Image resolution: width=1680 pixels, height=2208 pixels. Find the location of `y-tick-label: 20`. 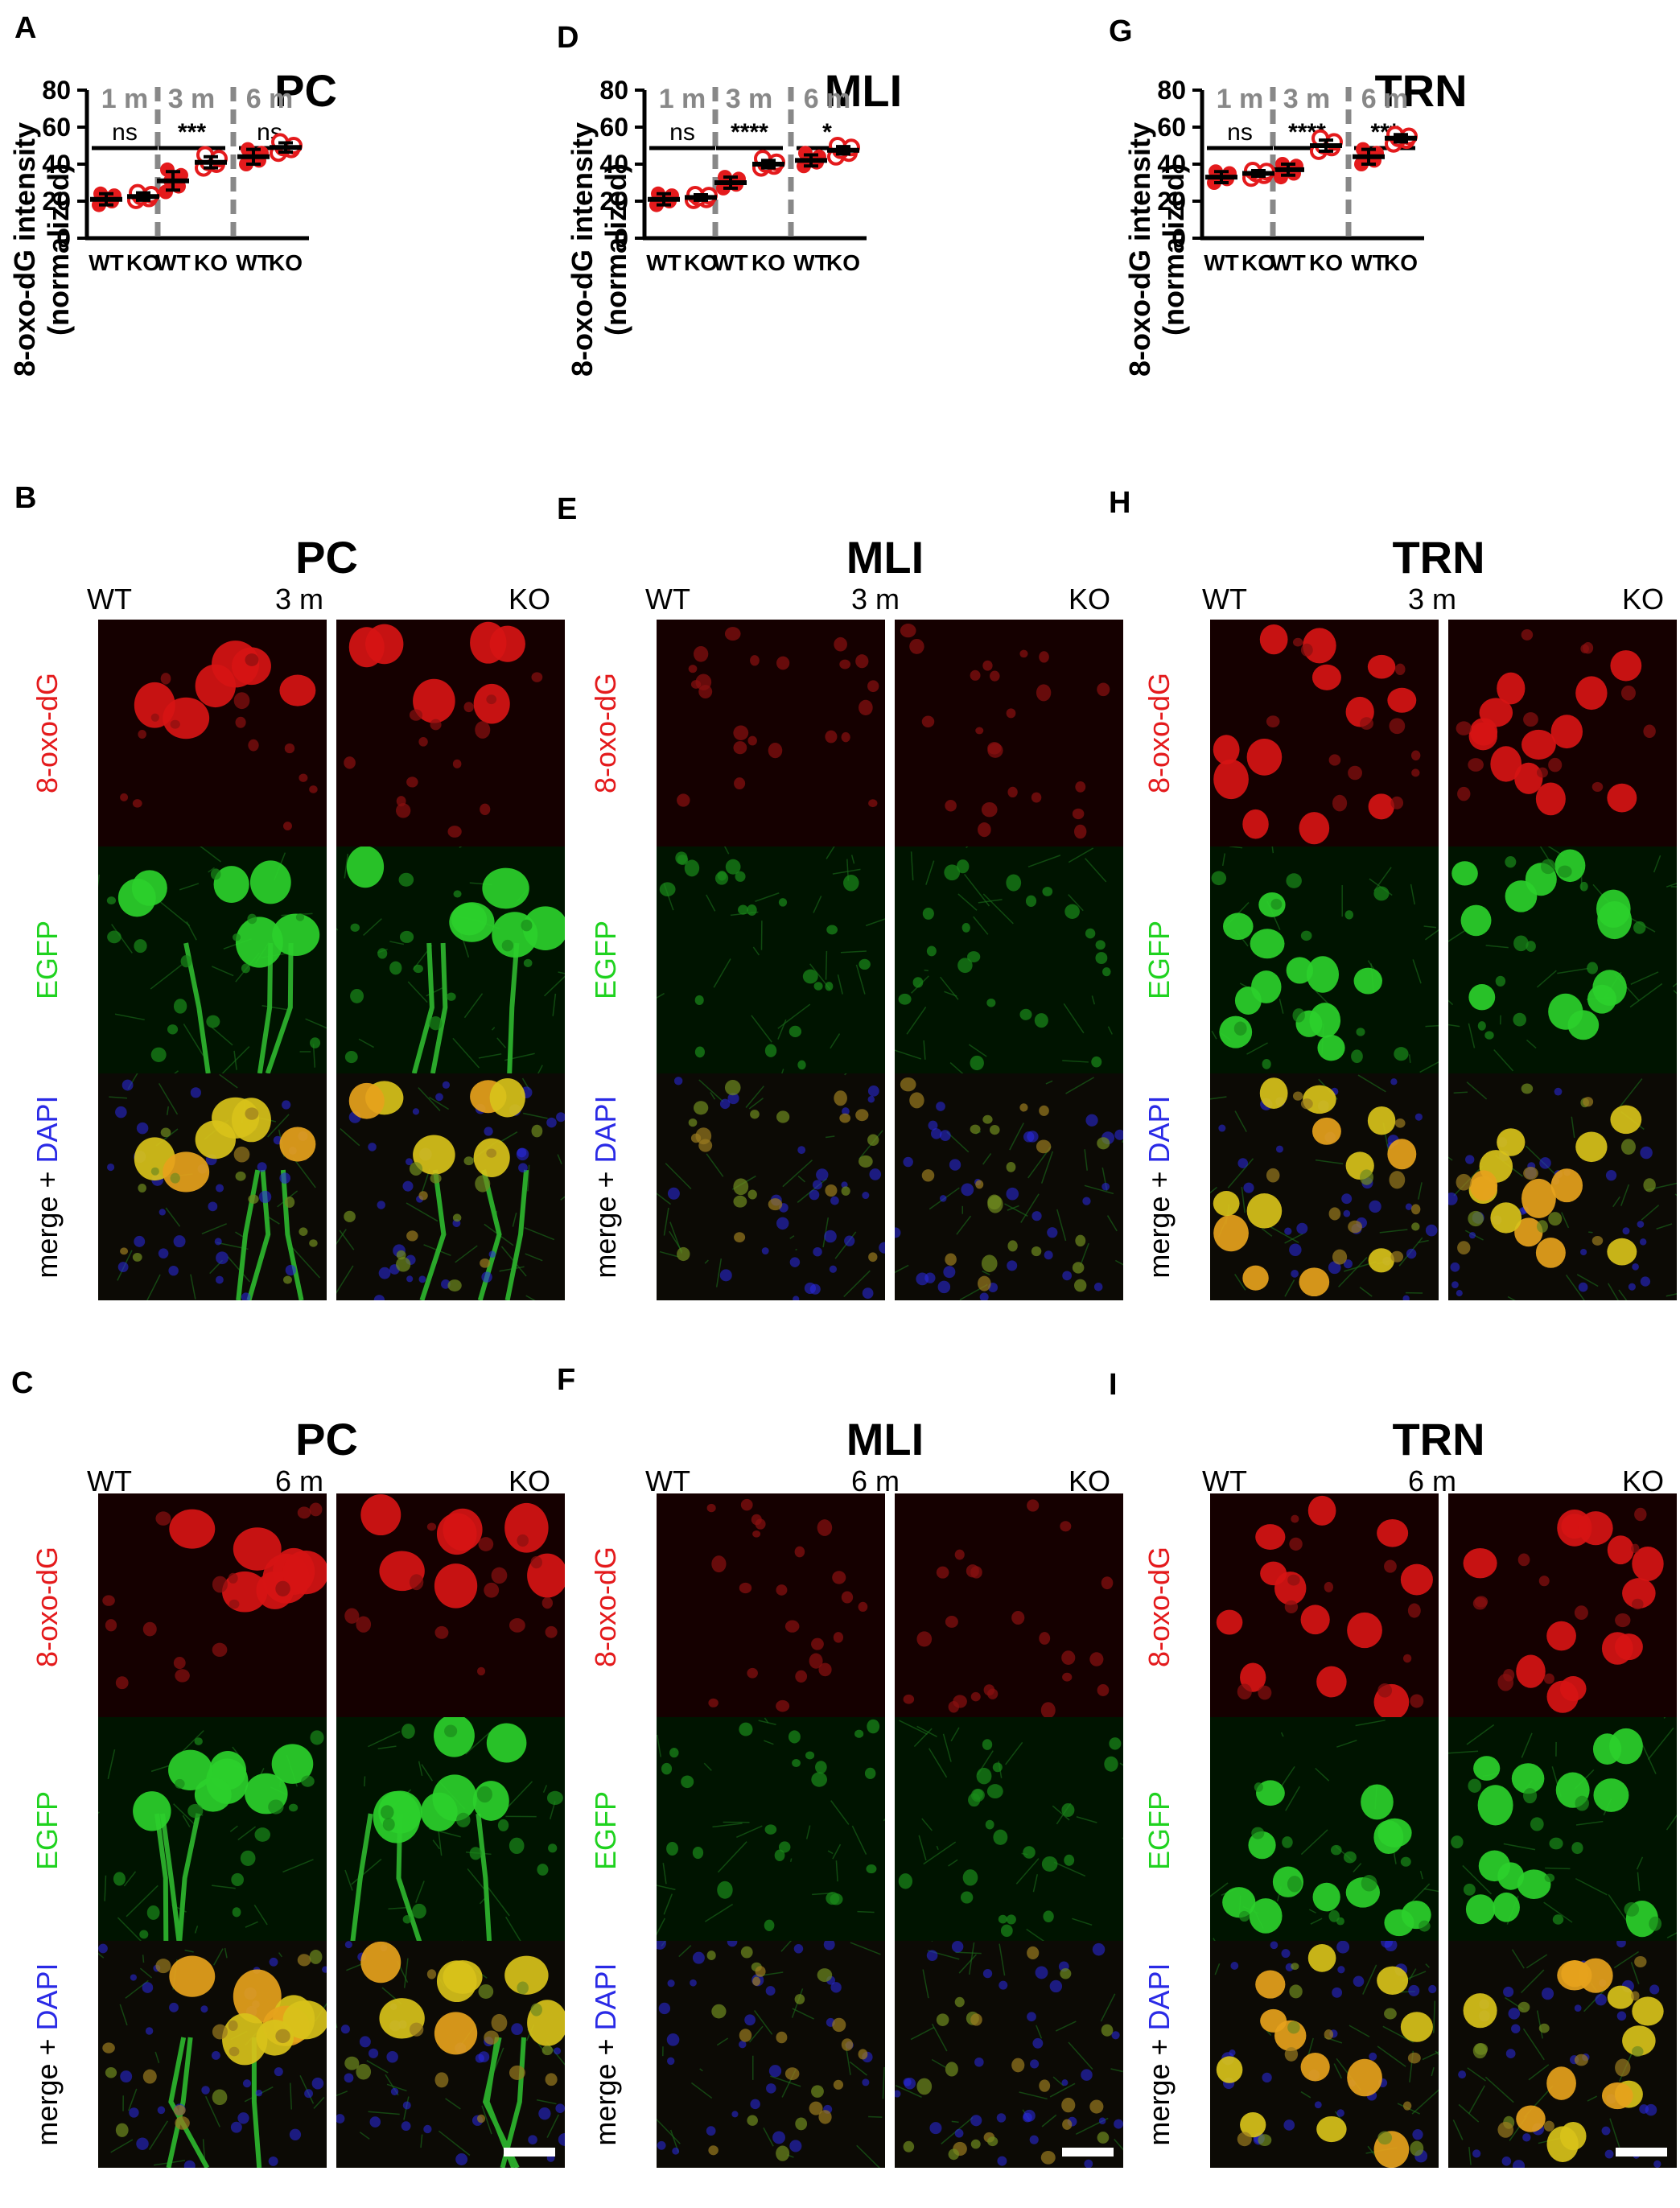

y-tick-label: 20 is located at coordinates (613, 201).